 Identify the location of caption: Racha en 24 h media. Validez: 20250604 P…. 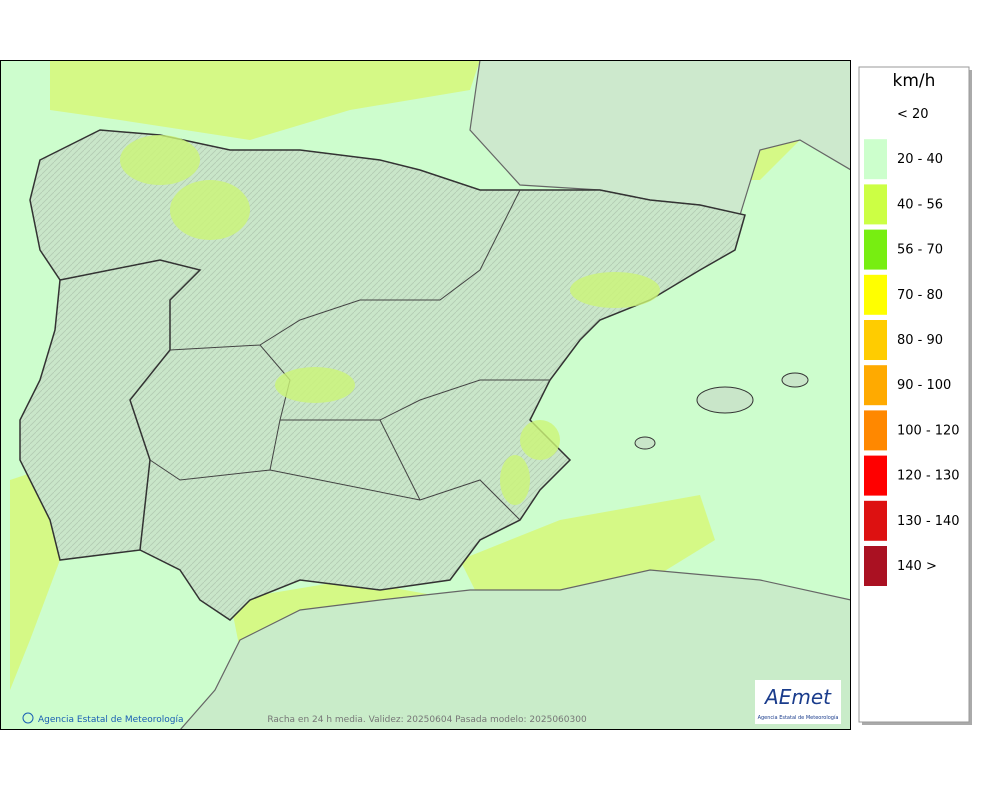
(427, 720).